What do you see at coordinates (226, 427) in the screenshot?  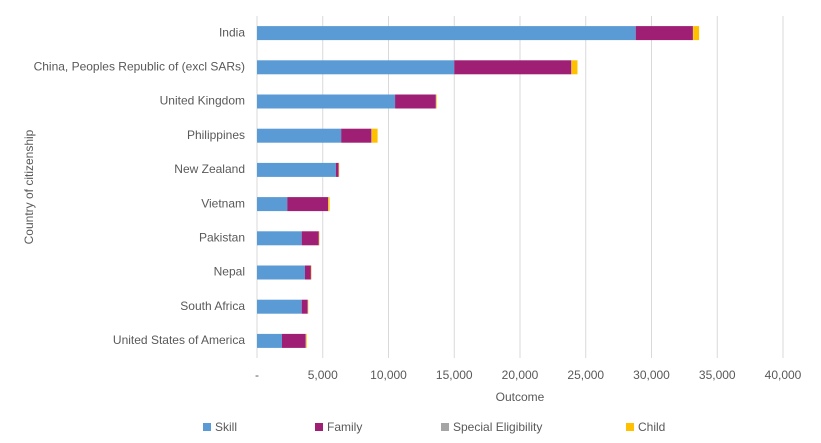 I see `legend-label: Skill` at bounding box center [226, 427].